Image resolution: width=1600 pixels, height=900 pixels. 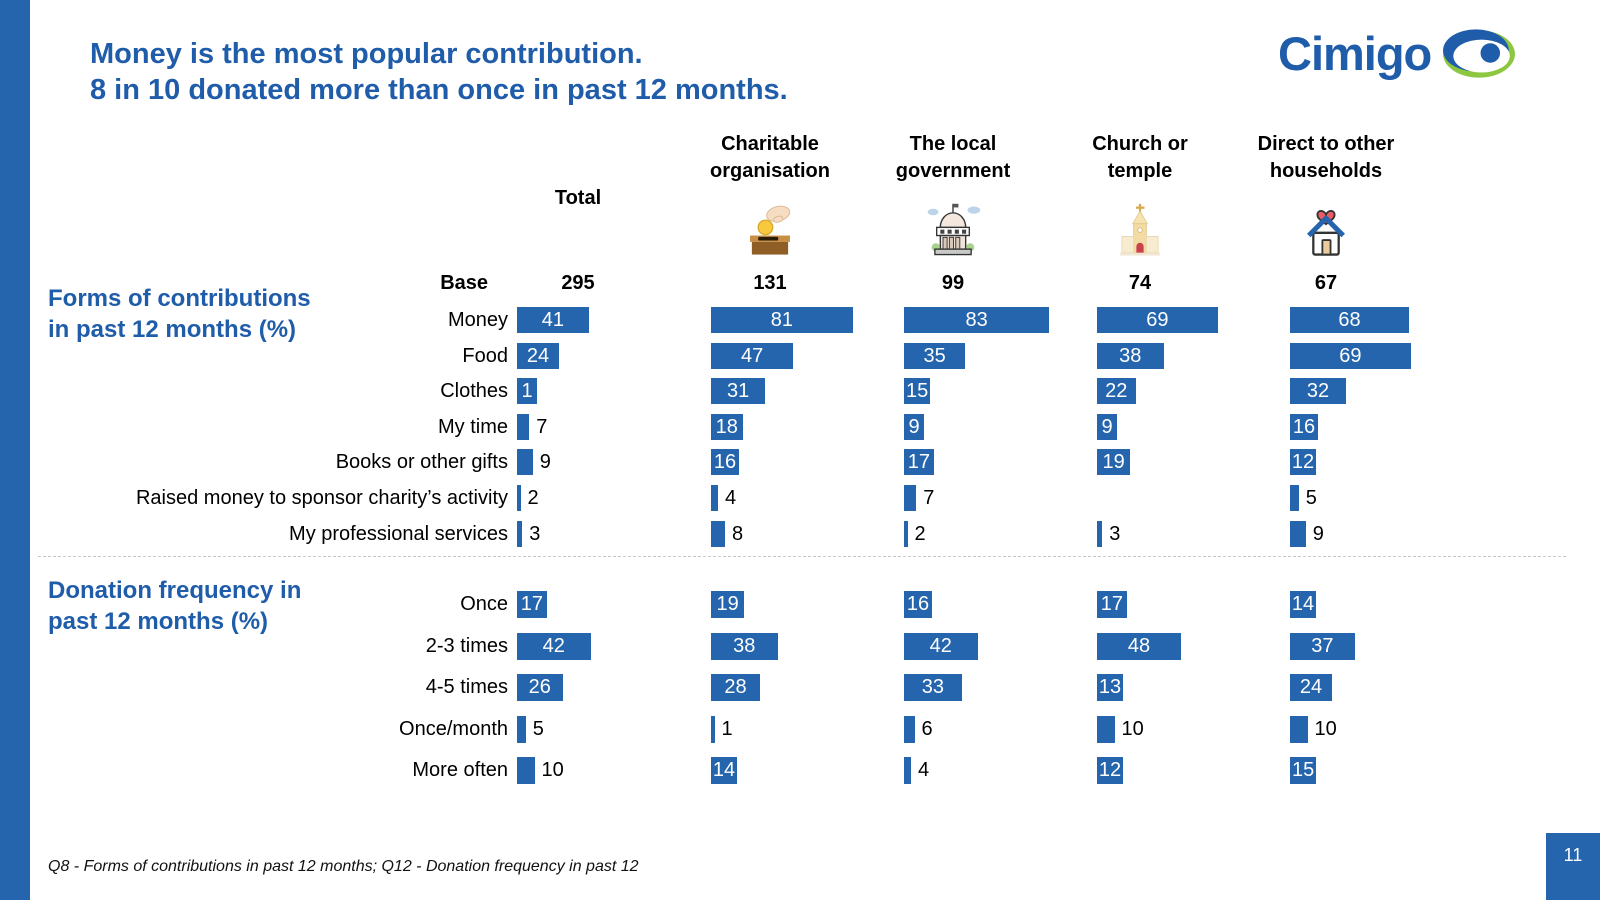 I want to click on column-header-direct-to-households: Direct to other households, so click(x=1326, y=157).